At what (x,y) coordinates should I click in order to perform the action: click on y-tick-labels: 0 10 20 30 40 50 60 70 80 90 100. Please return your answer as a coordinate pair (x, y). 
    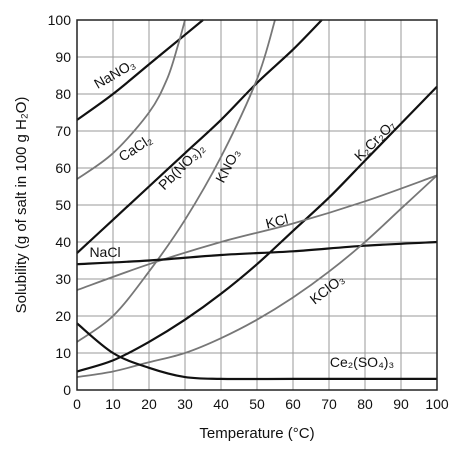
    Looking at the image, I should click on (60, 205).